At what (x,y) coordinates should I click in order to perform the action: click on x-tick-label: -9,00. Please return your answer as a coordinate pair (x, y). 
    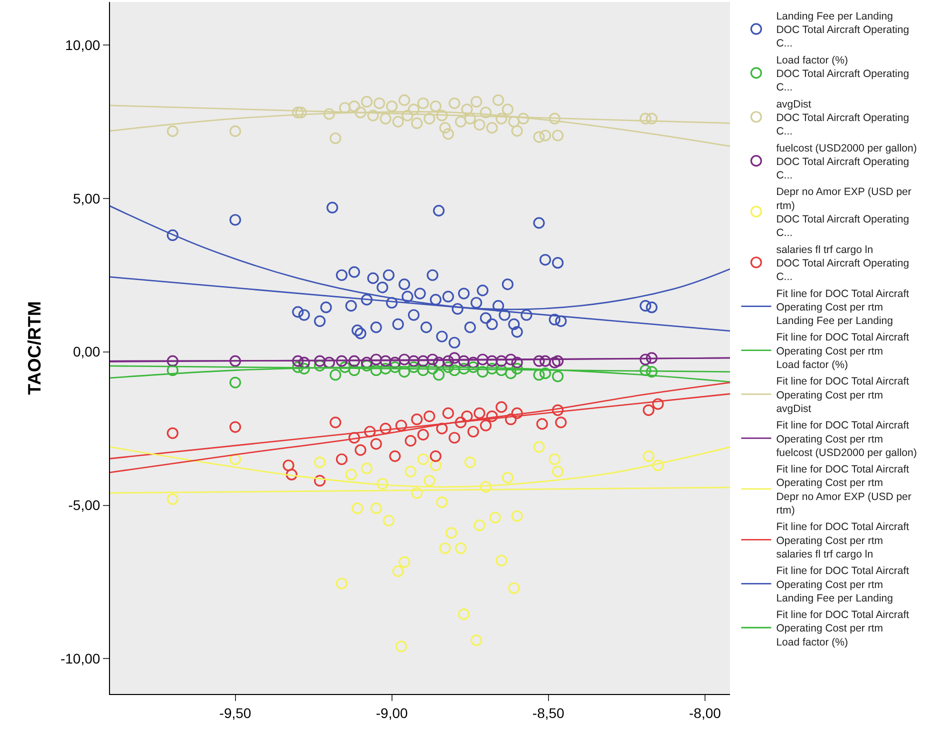
    Looking at the image, I should click on (392, 712).